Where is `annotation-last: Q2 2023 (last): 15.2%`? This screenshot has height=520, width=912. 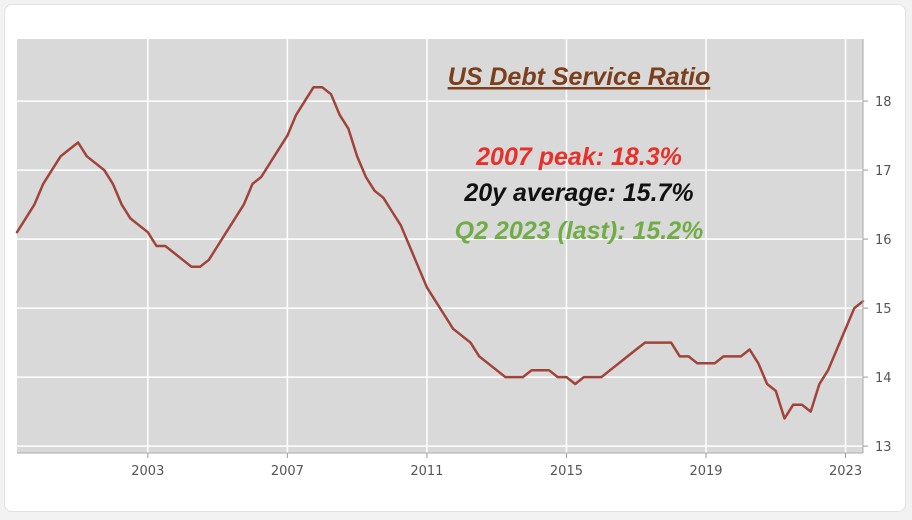
annotation-last: Q2 2023 (last): 15.2% is located at coordinates (579, 231).